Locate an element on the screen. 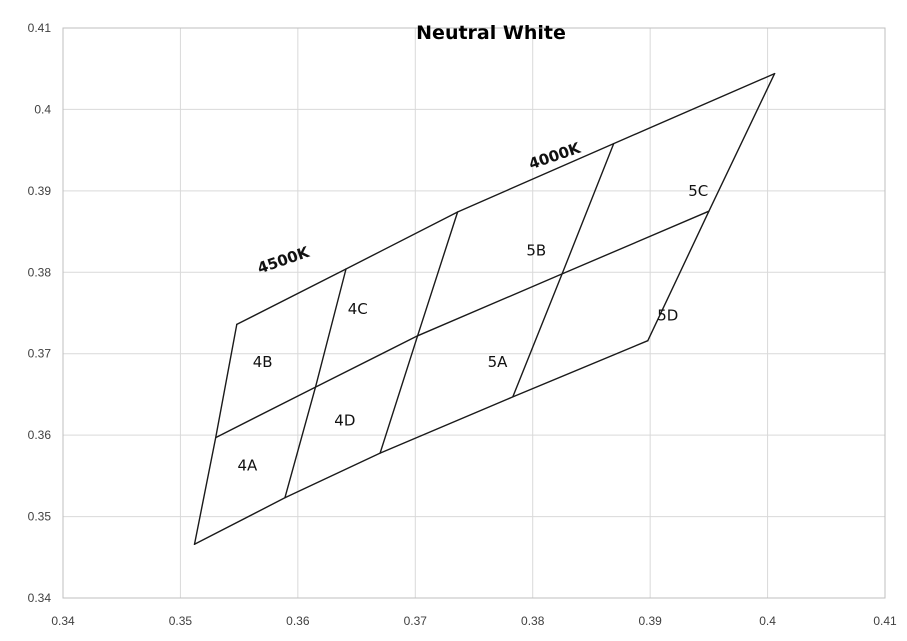 This screenshot has width=907, height=641. x-axis-tick-labels: 0.34 0.35 0.36 0.37 0.38 0.39 0.4 0.41 is located at coordinates (474, 621).